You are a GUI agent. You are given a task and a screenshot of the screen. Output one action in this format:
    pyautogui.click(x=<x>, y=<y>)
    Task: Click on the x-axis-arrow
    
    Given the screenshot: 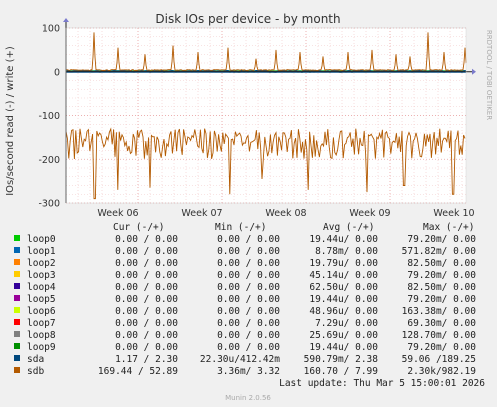 What is the action you would take?
    pyautogui.click(x=474, y=71)
    